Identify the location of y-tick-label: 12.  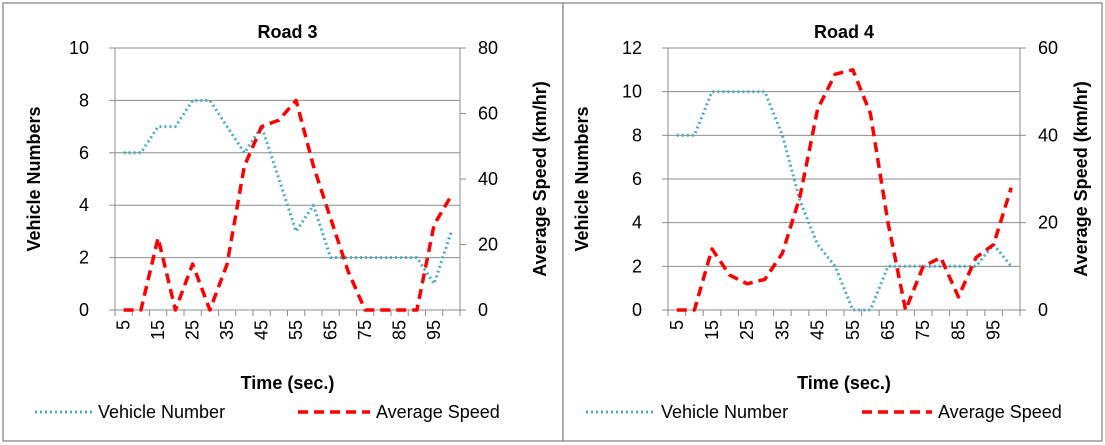
(632, 48).